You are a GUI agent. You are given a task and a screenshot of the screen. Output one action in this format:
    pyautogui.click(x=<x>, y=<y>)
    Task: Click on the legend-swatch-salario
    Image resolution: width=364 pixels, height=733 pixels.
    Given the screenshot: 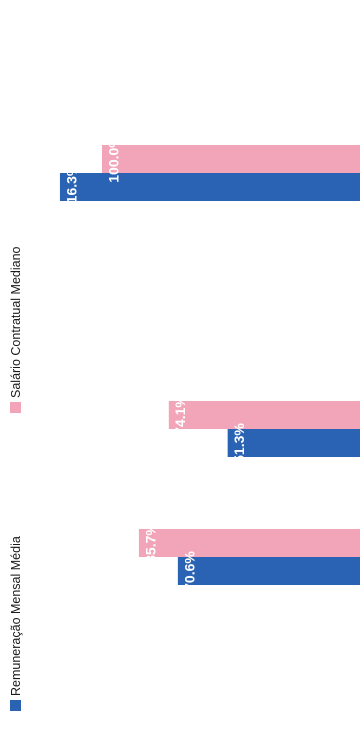 What is the action you would take?
    pyautogui.click(x=15, y=407)
    